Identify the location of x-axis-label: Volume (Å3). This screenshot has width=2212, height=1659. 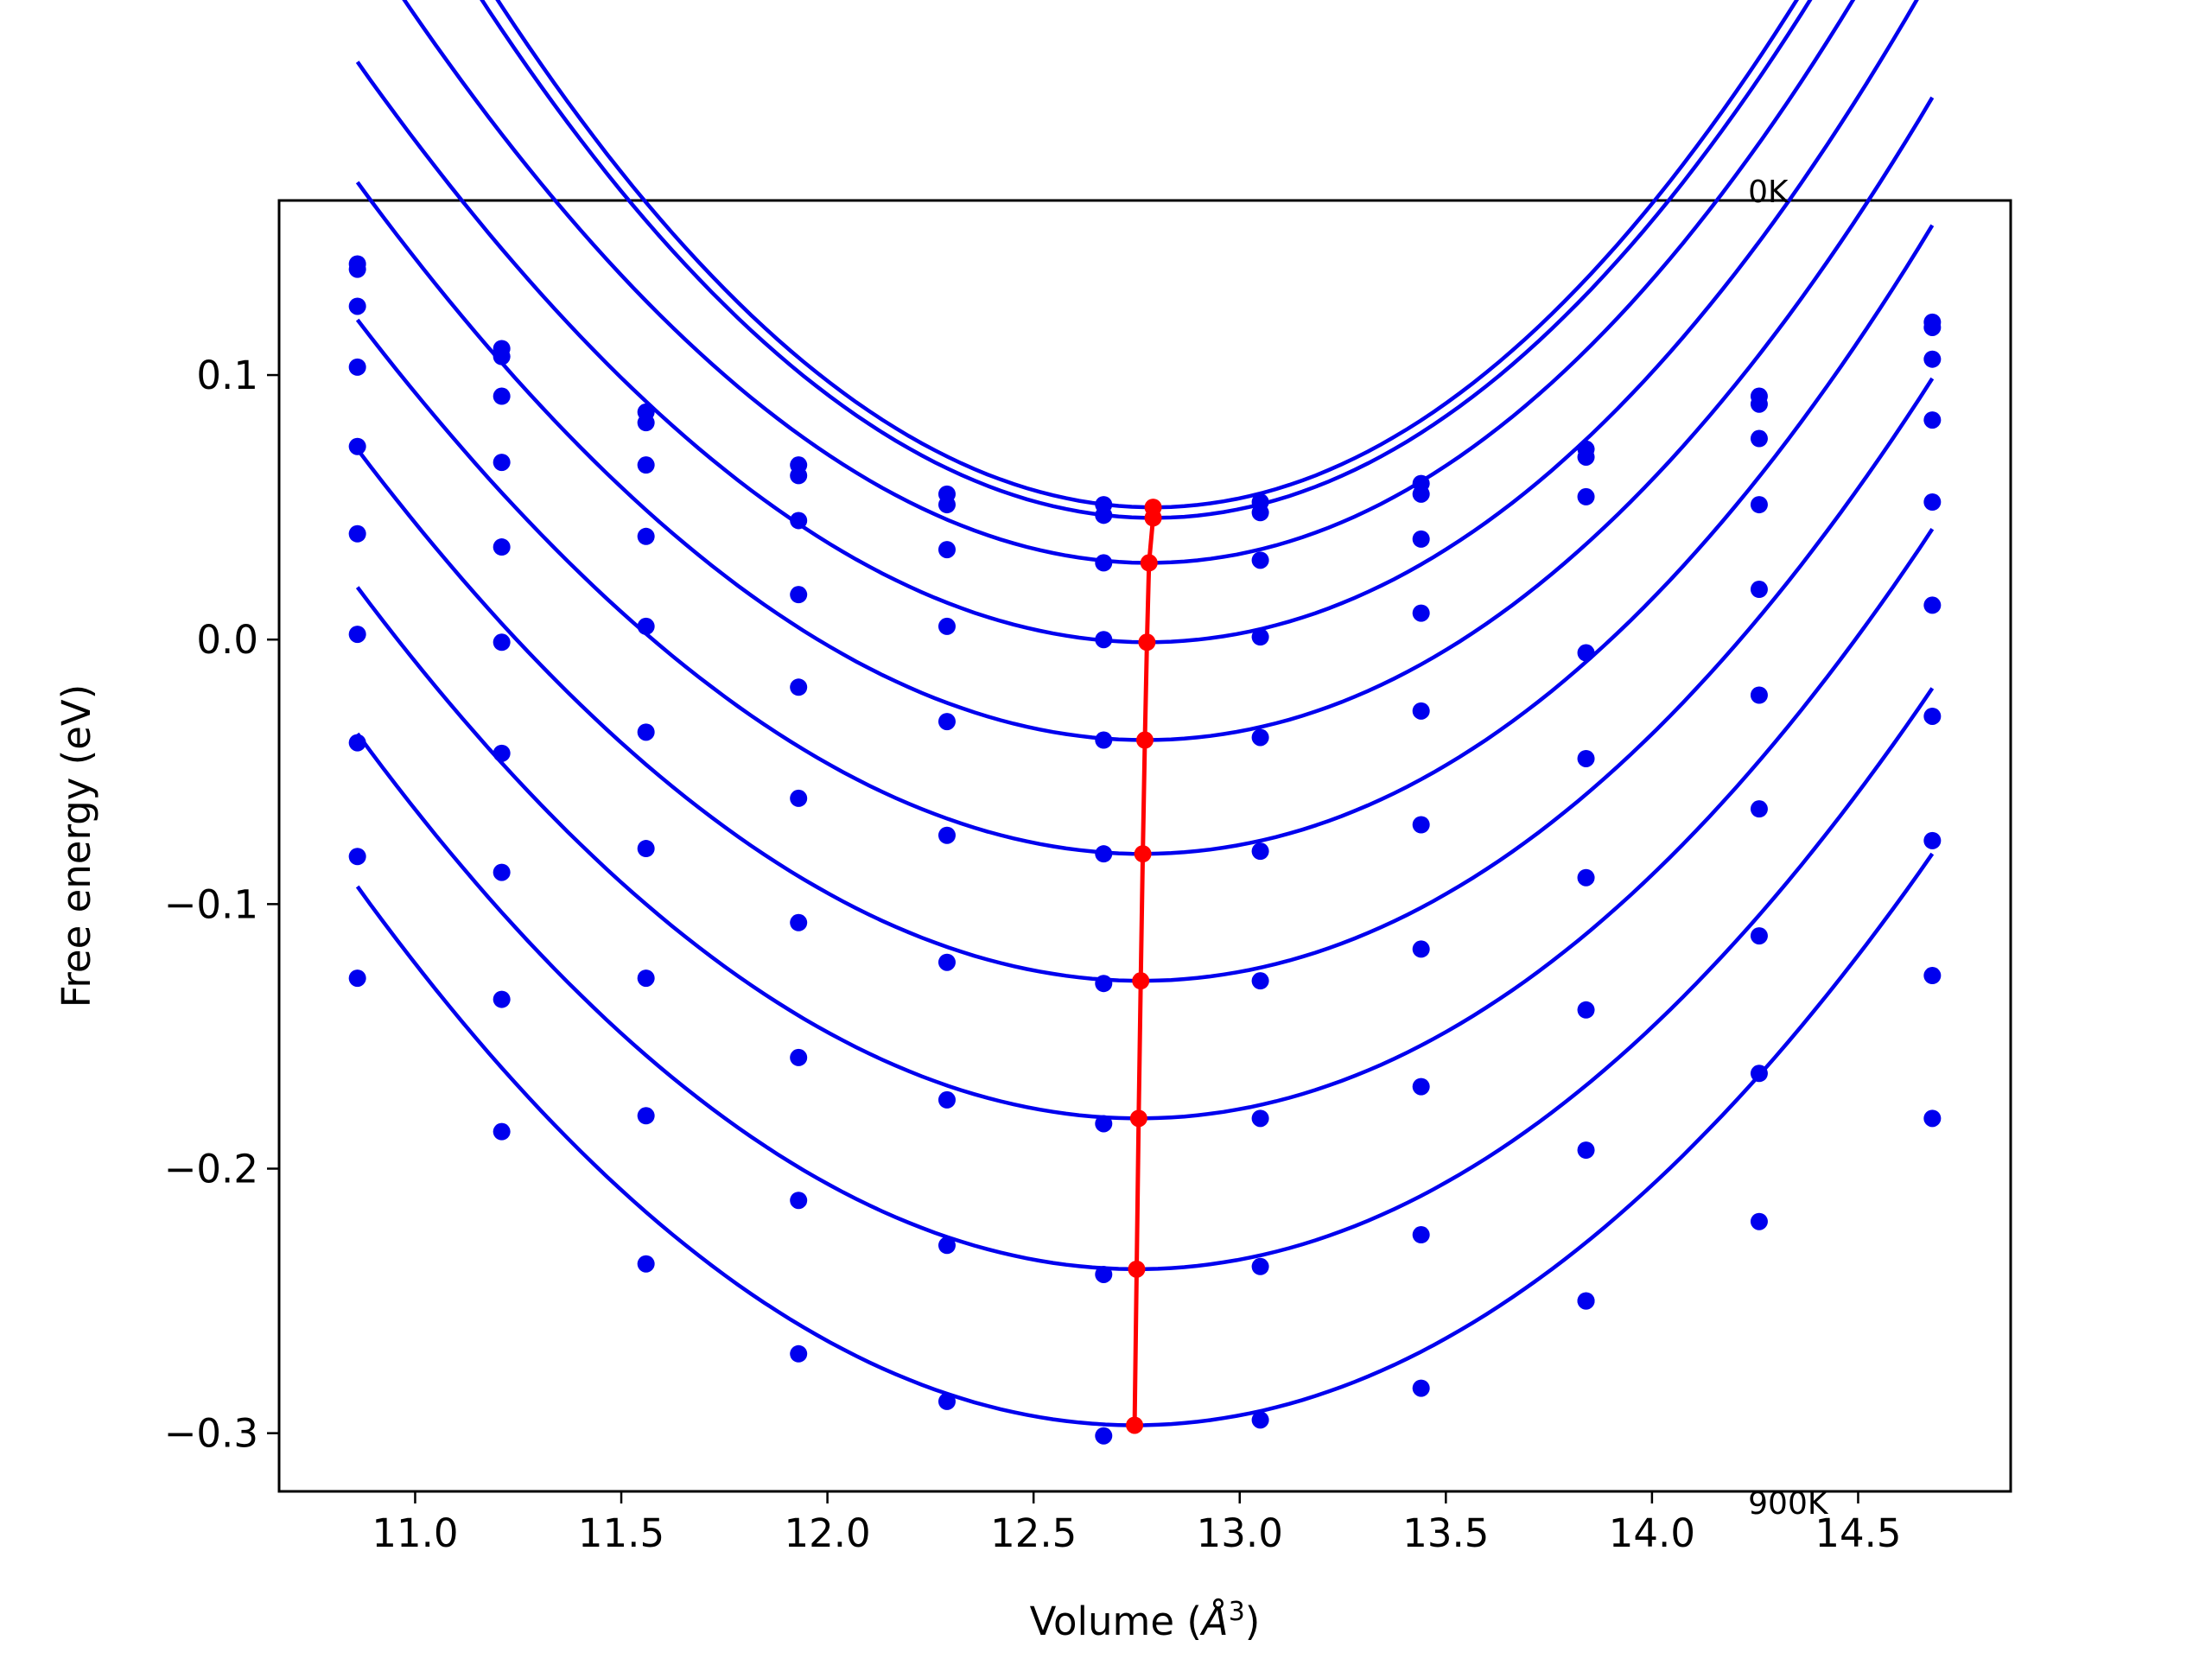
(1145, 1621).